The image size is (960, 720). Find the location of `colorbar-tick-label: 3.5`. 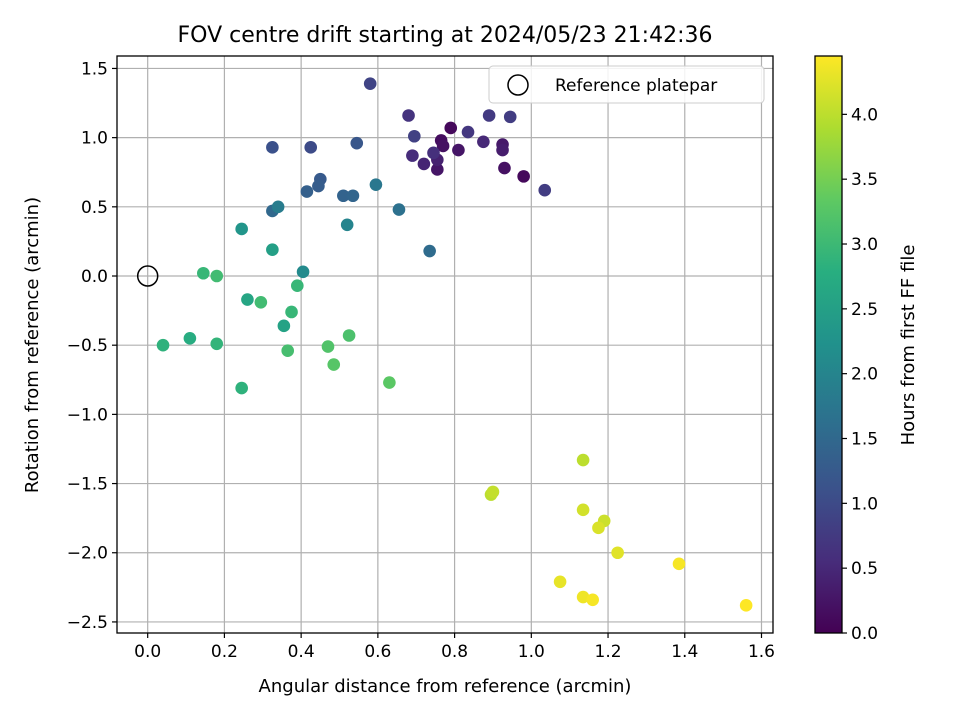

colorbar-tick-label: 3.5 is located at coordinates (864, 180).